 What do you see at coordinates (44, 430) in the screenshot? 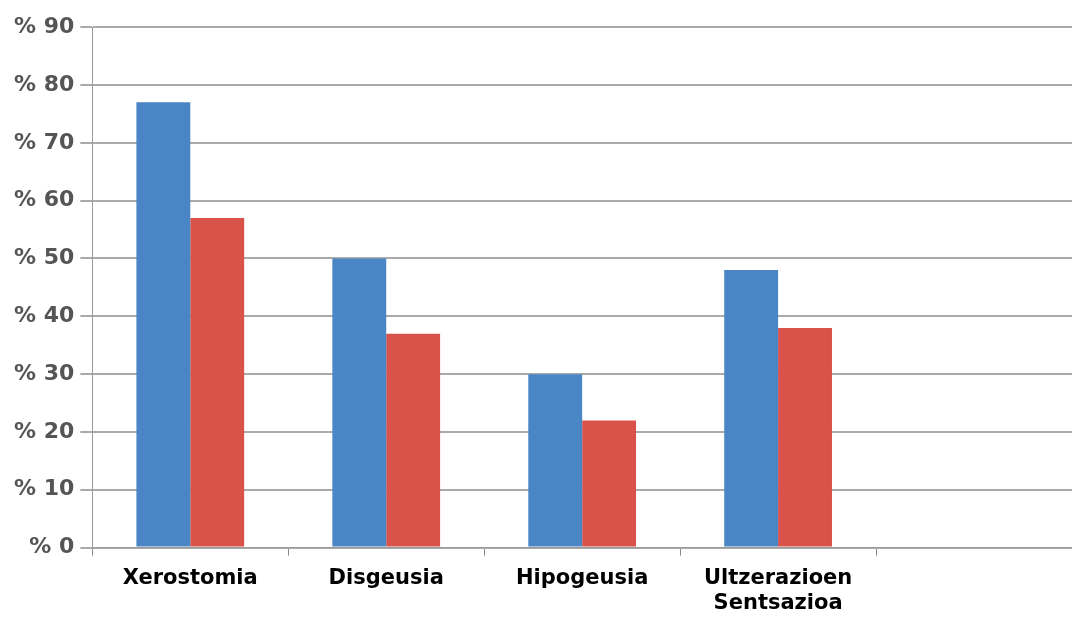
I see `y-tick-label: % 20` at bounding box center [44, 430].